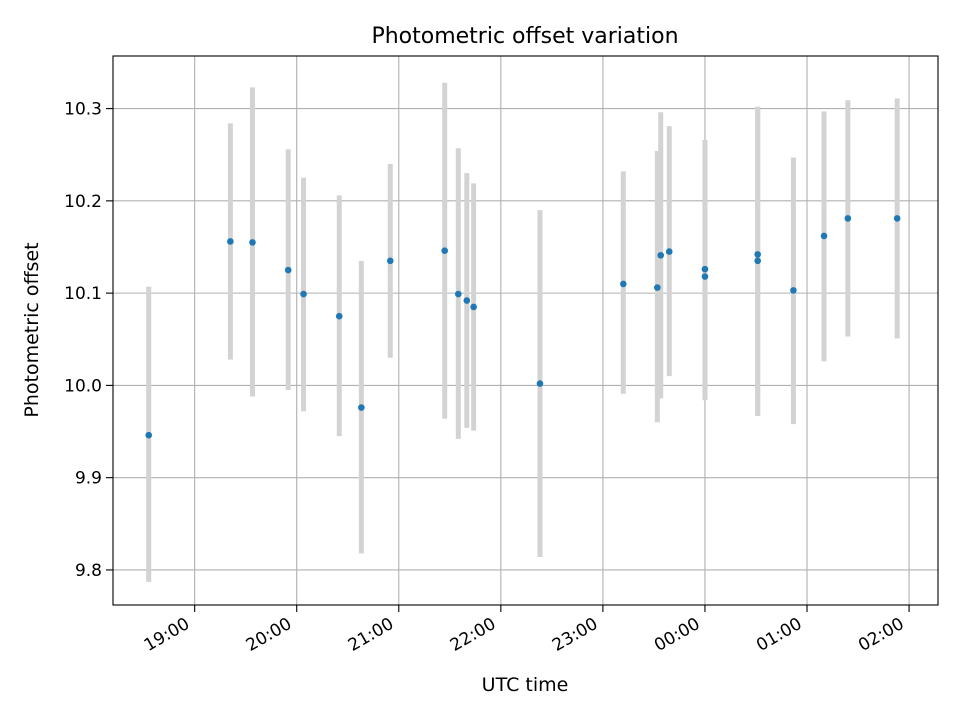 Image resolution: width=960 pixels, height=720 pixels. Describe the element at coordinates (524, 36) in the screenshot. I see `chart-title: Photometric offset variation` at that location.